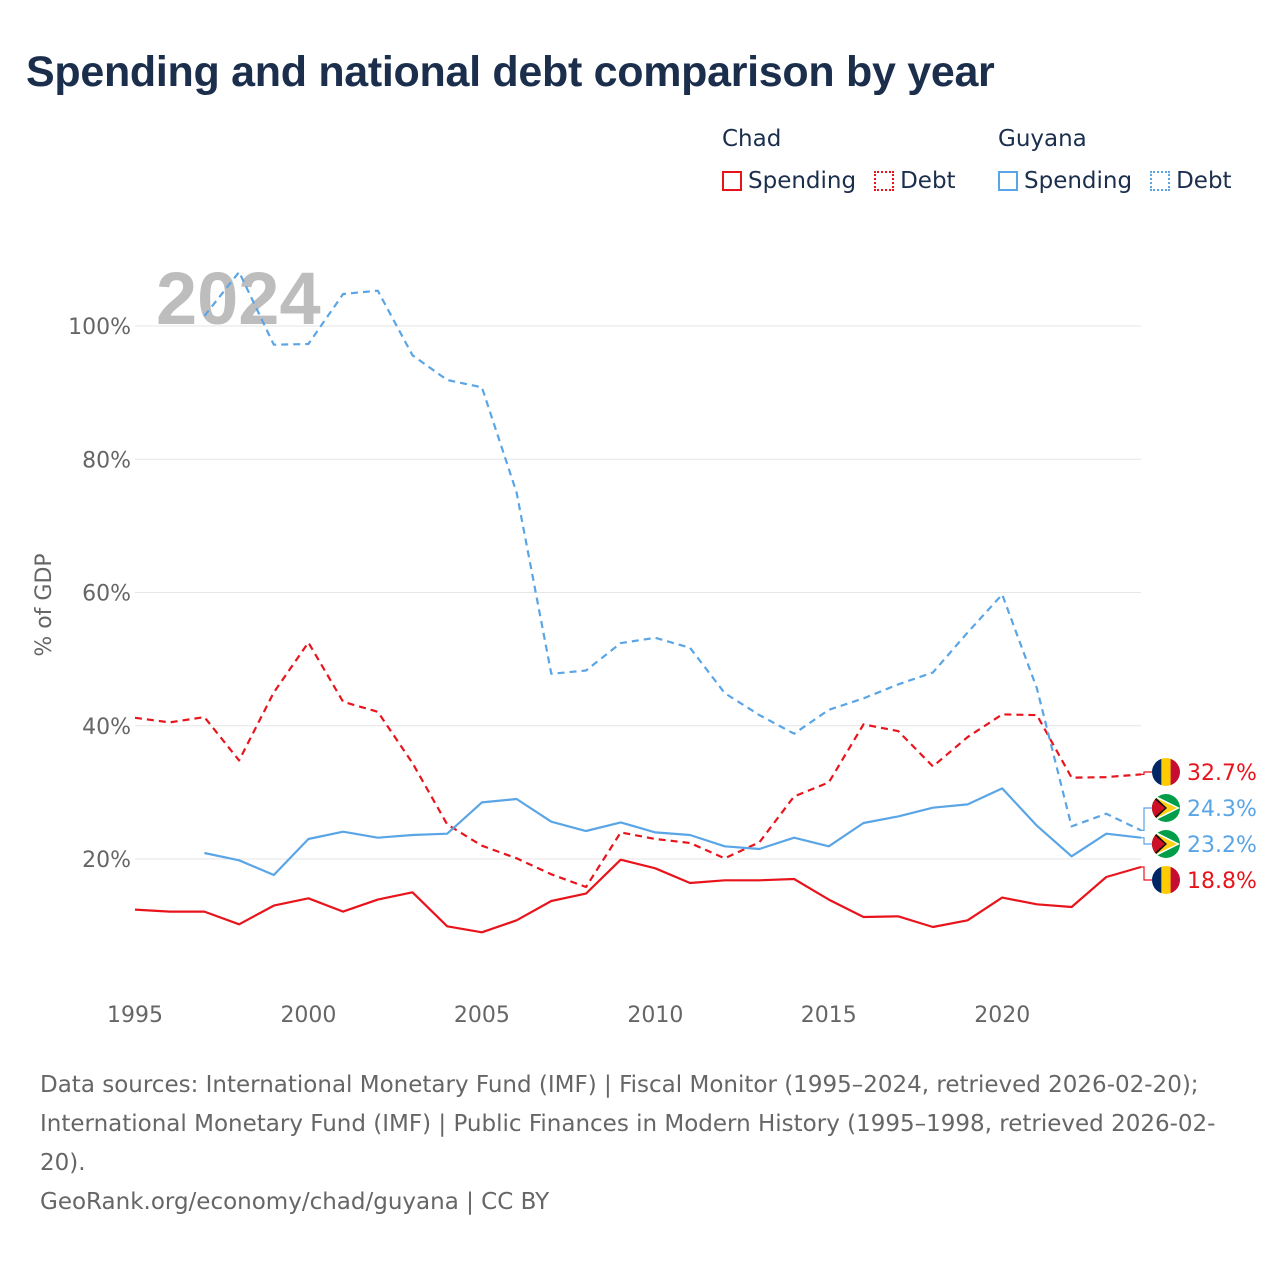  What do you see at coordinates (106, 860) in the screenshot?
I see `y-tick-label: 20%` at bounding box center [106, 860].